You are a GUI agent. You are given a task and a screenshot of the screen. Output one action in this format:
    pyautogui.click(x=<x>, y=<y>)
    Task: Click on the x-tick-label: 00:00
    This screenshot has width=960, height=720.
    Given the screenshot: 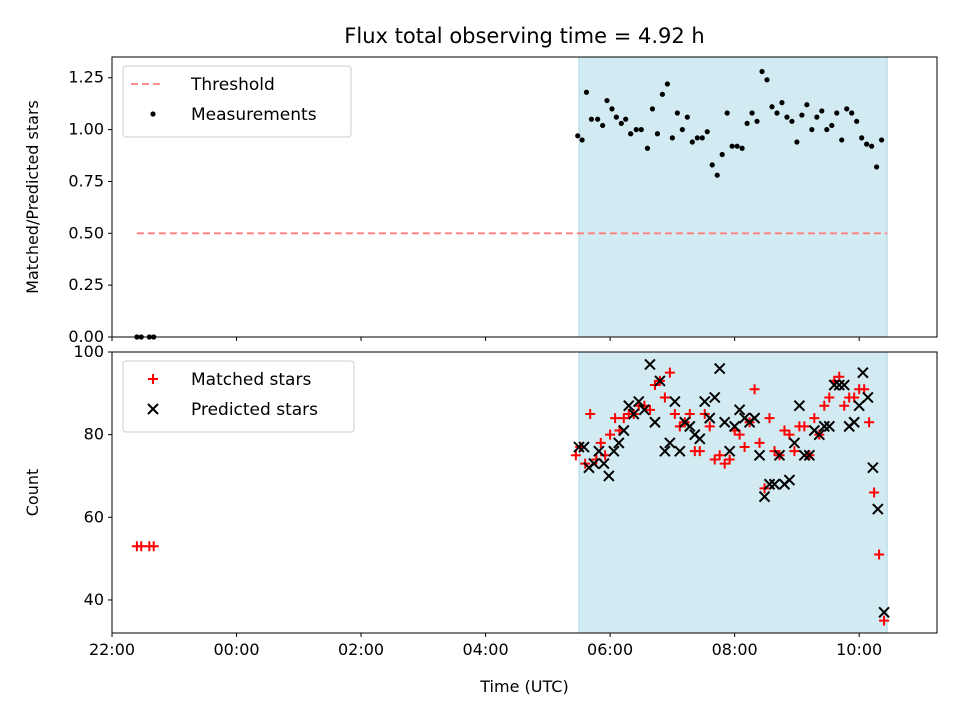 What is the action you would take?
    pyautogui.click(x=236, y=649)
    